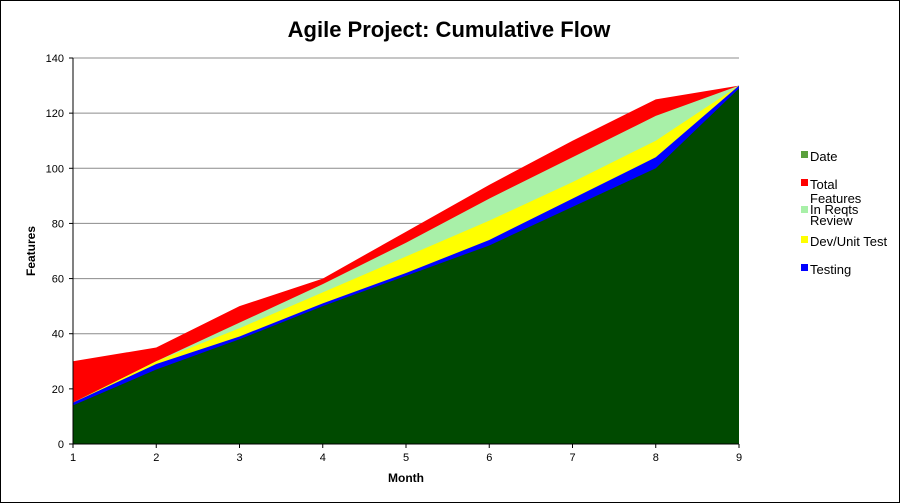  I want to click on y-tick-label: 60, so click(58, 280).